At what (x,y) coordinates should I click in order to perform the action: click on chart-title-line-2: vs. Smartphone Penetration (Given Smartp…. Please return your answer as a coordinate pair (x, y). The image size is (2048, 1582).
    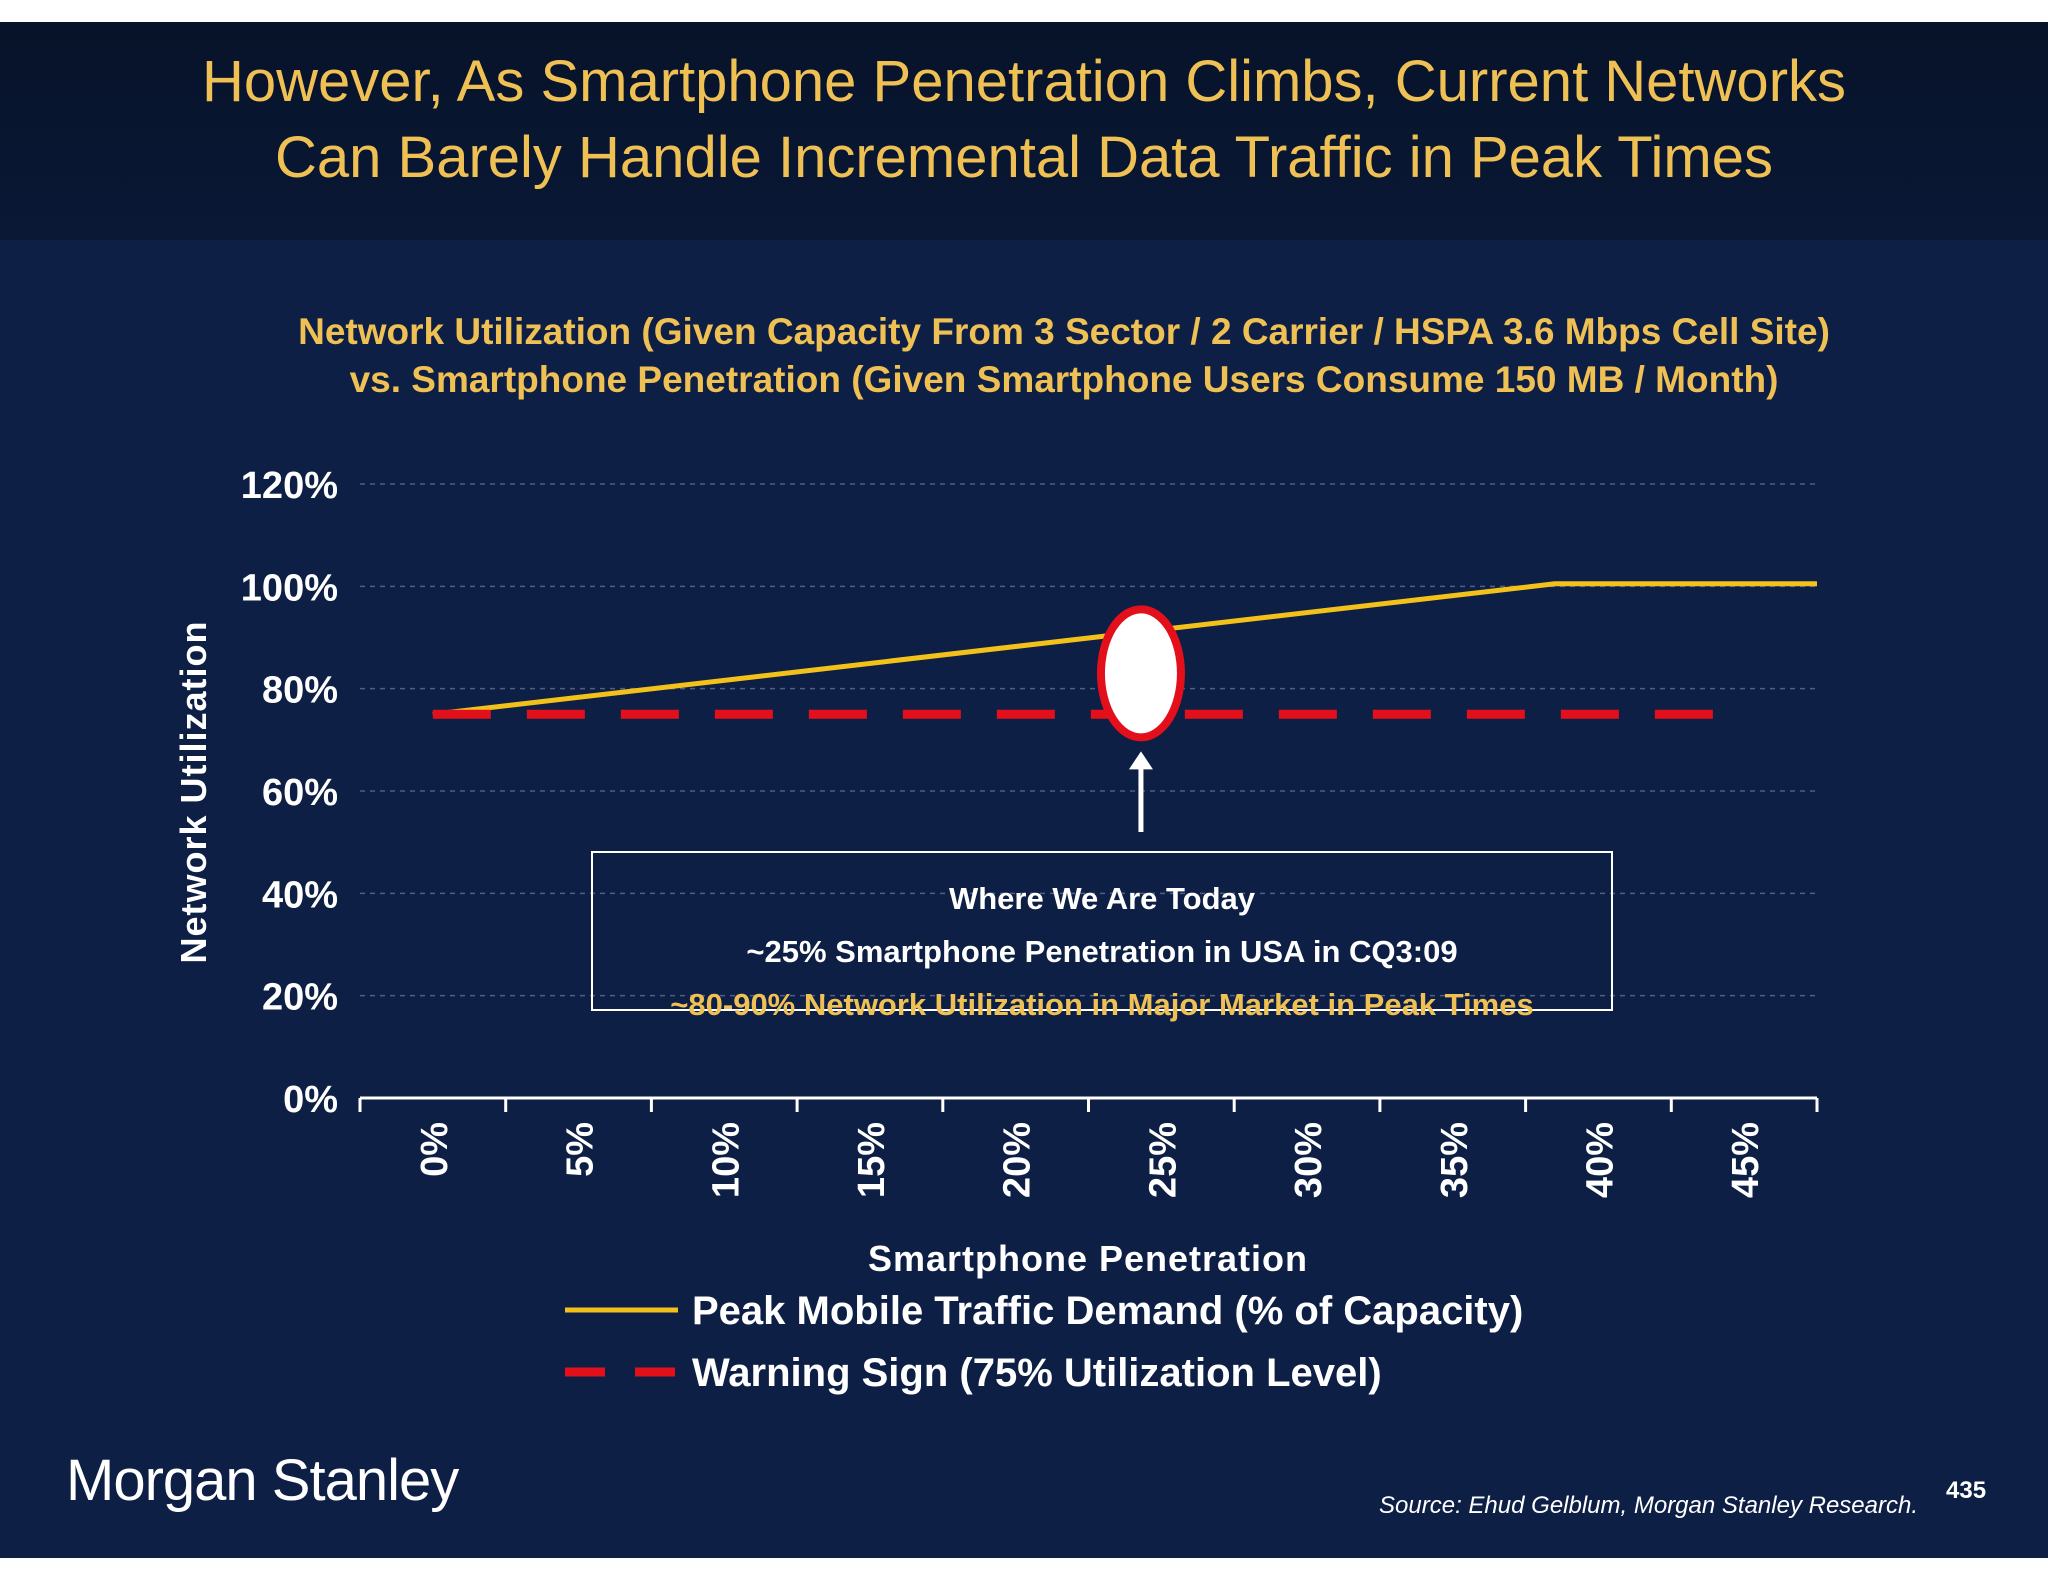
    Looking at the image, I should click on (1064, 379).